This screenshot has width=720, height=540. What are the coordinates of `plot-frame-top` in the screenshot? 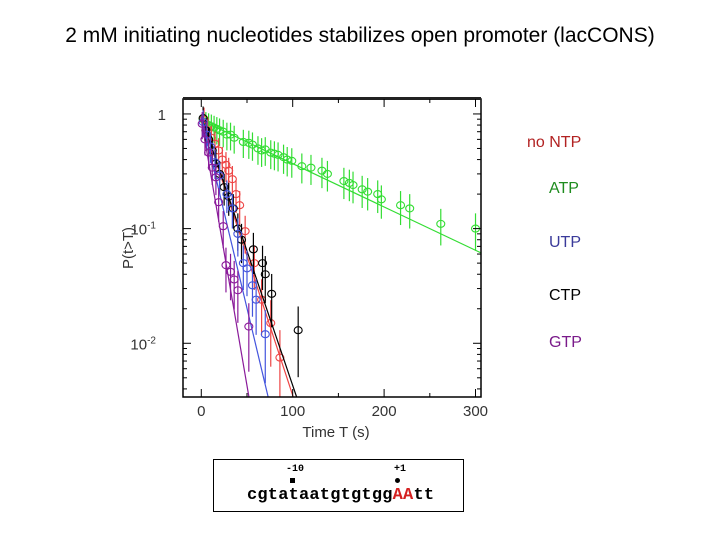 It's located at (332, 98).